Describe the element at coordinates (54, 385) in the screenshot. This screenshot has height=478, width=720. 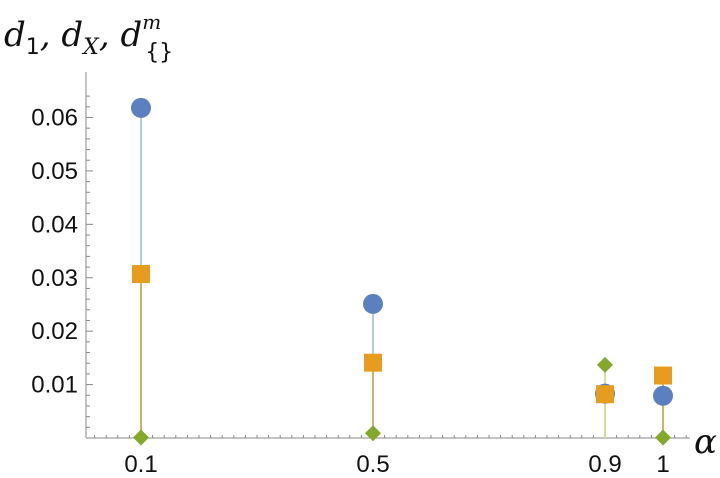
I see `y-tick-label: 0.01` at that location.